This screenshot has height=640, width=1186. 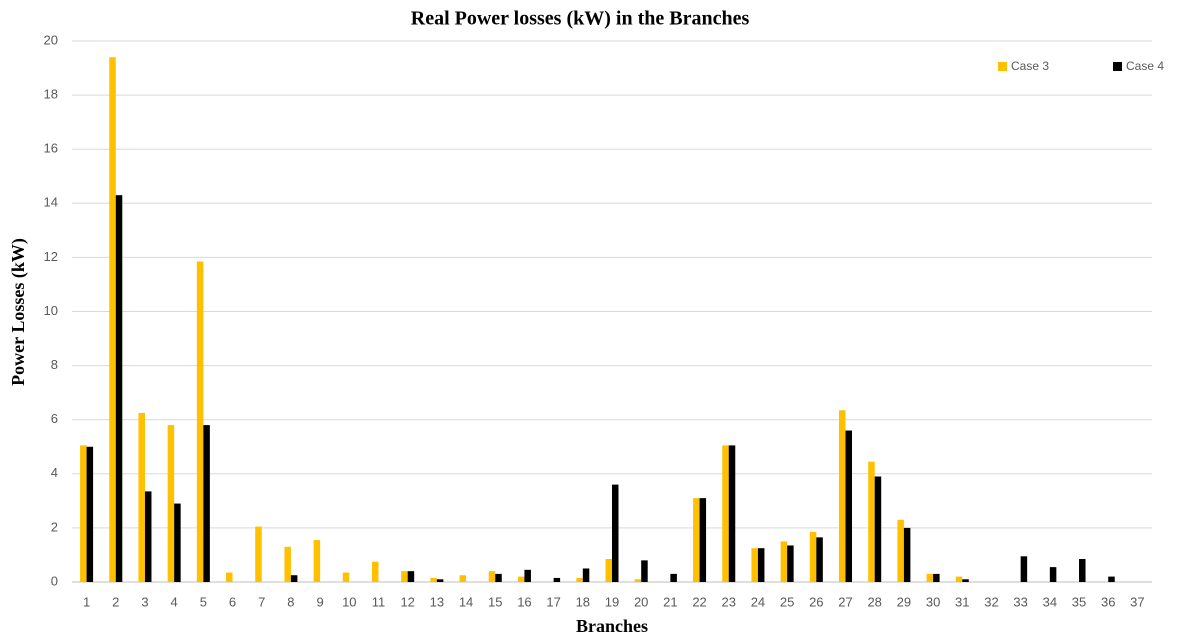 What do you see at coordinates (144, 601) in the screenshot?
I see `x-tick-label: 3` at bounding box center [144, 601].